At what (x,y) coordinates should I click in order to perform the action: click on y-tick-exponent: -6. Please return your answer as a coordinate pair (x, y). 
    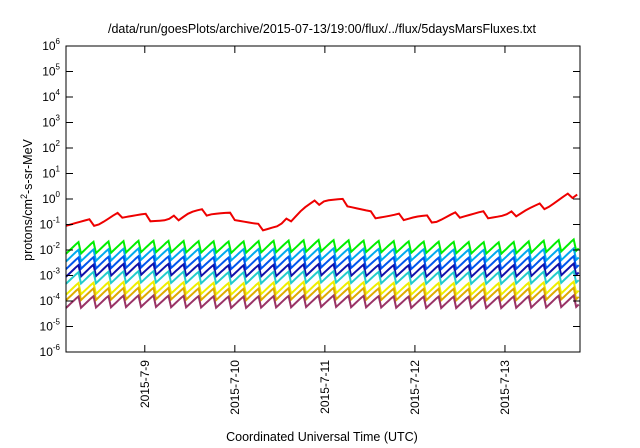
    Looking at the image, I should click on (57, 347).